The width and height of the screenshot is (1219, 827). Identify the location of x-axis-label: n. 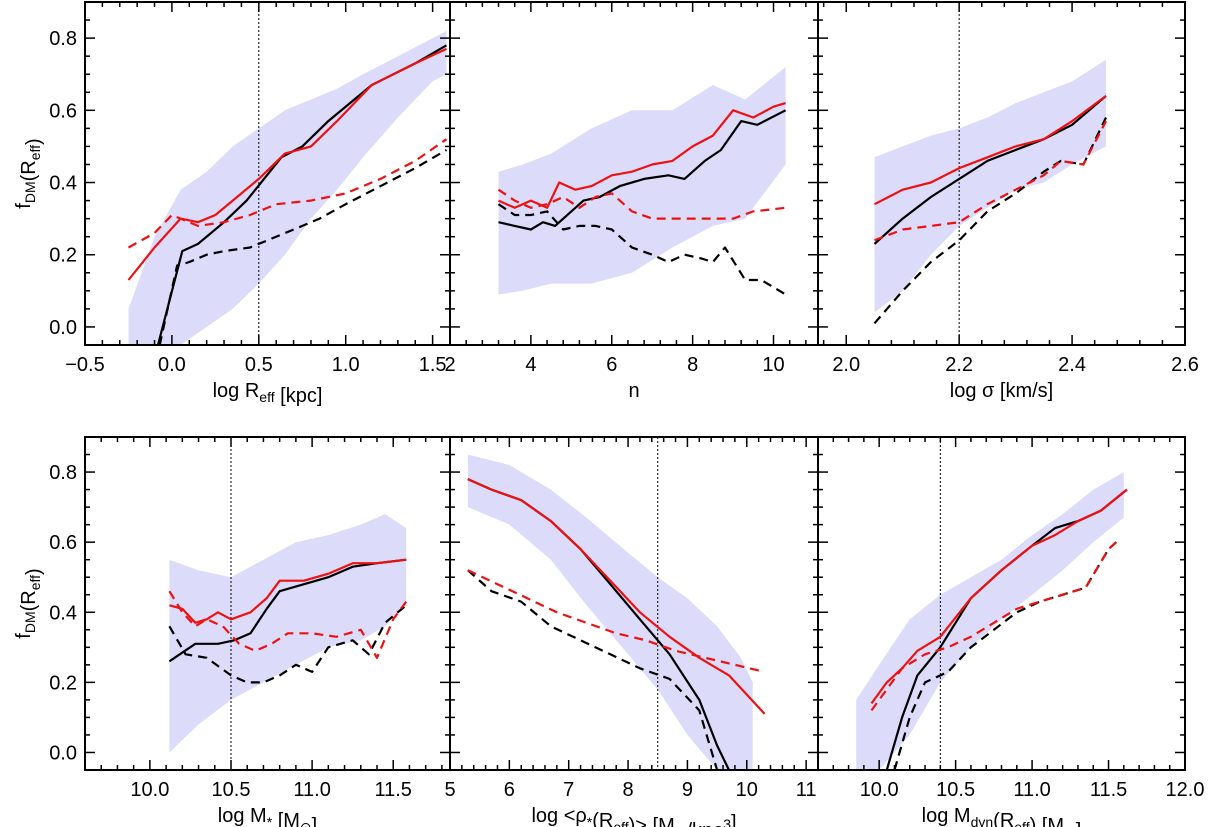
(633, 391).